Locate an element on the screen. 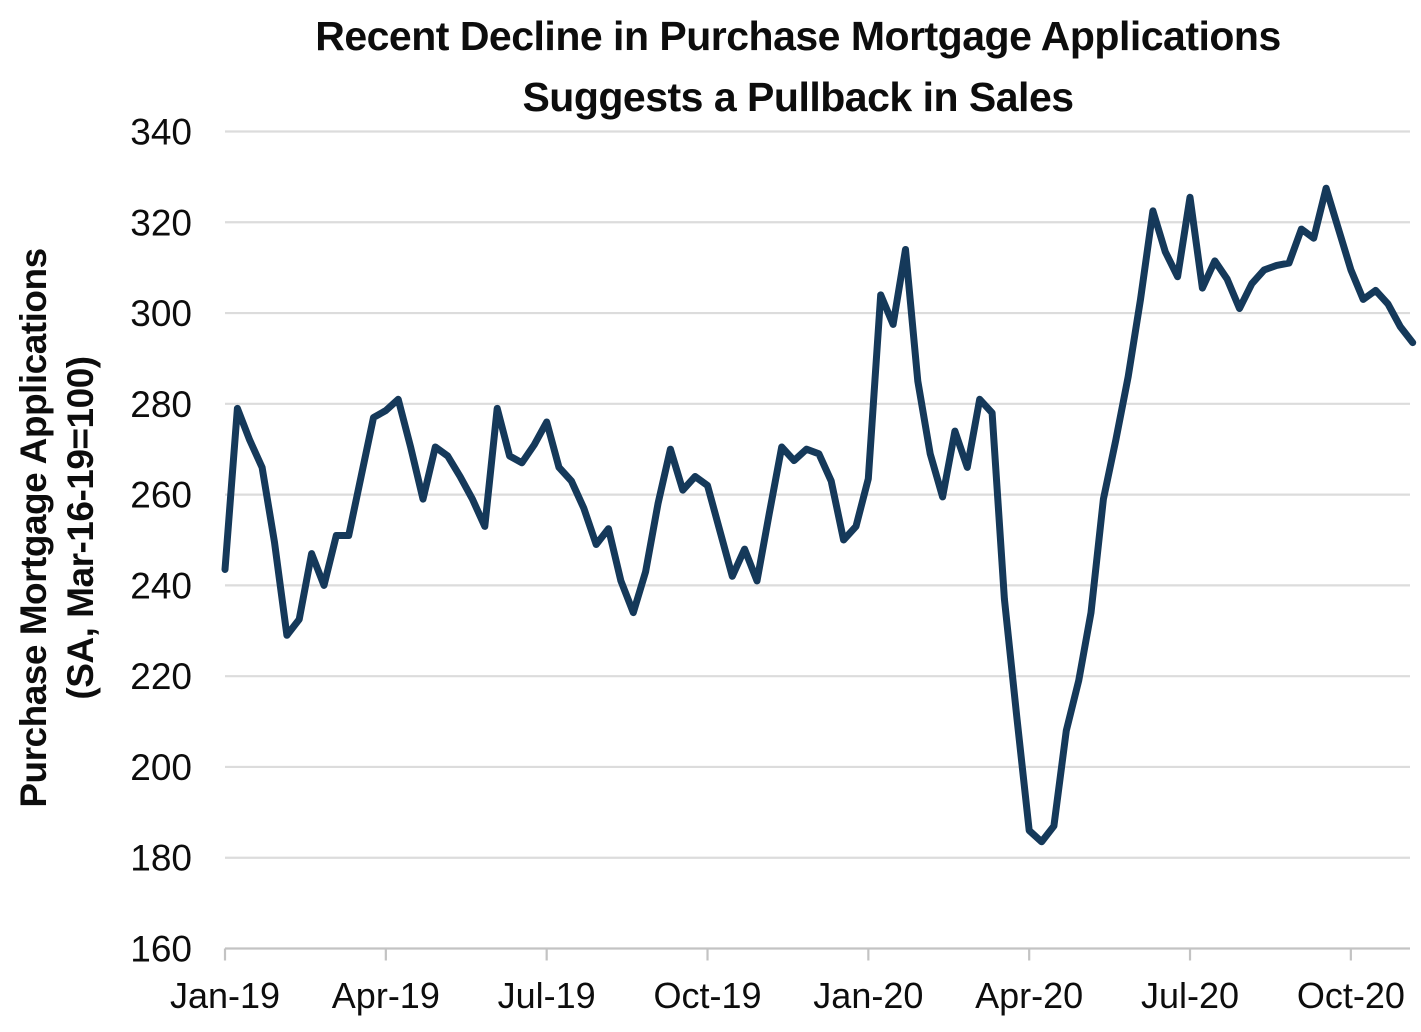  y-tick-label-300: 300 is located at coordinates (161, 313).